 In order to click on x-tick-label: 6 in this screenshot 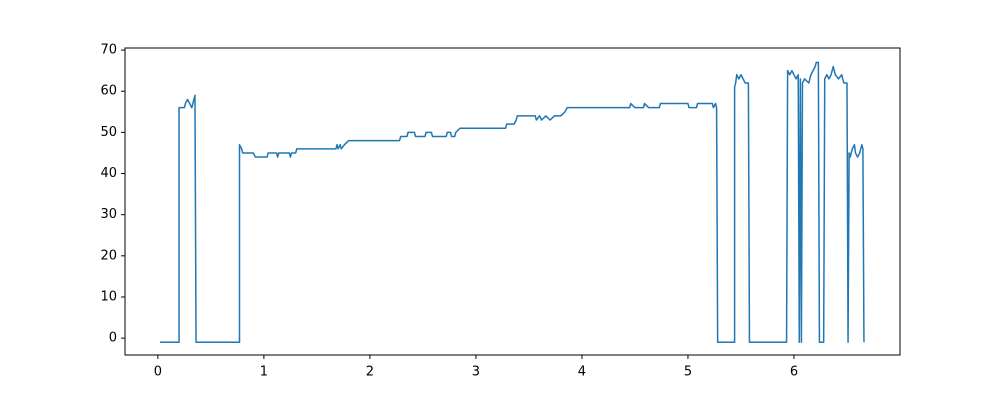, I will do `click(794, 372)`.